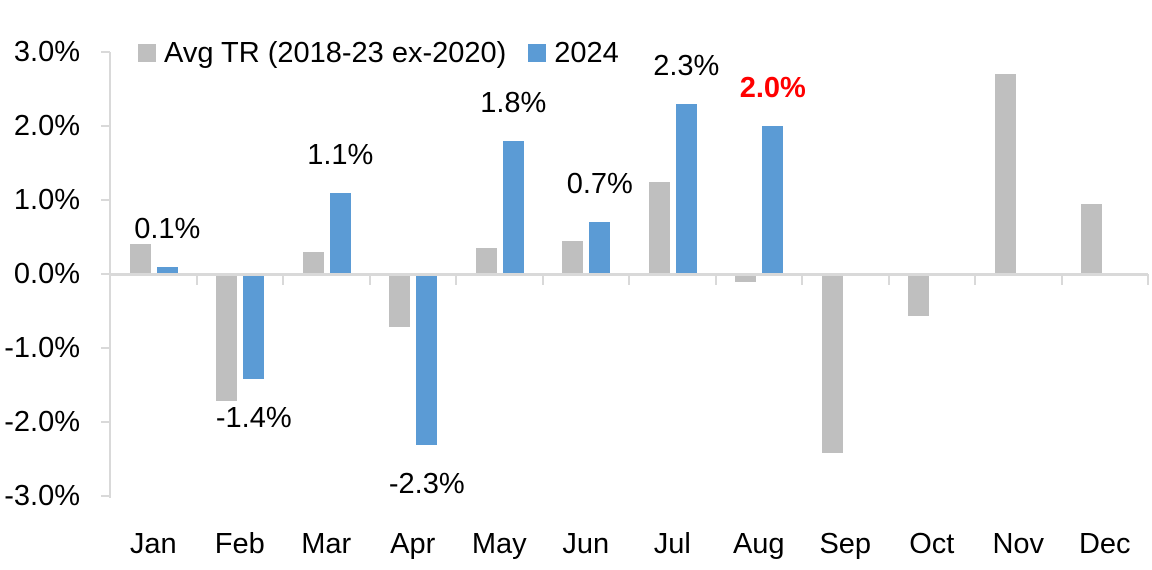 This screenshot has width=1152, height=570. What do you see at coordinates (42, 496) in the screenshot?
I see `y-axis-tick-label: -3.0%` at bounding box center [42, 496].